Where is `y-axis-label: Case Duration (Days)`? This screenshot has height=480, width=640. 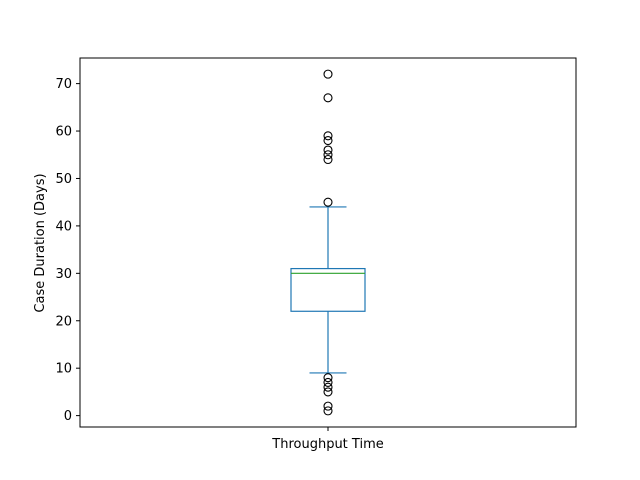
y-axis-label: Case Duration (Days) is located at coordinates (40, 242).